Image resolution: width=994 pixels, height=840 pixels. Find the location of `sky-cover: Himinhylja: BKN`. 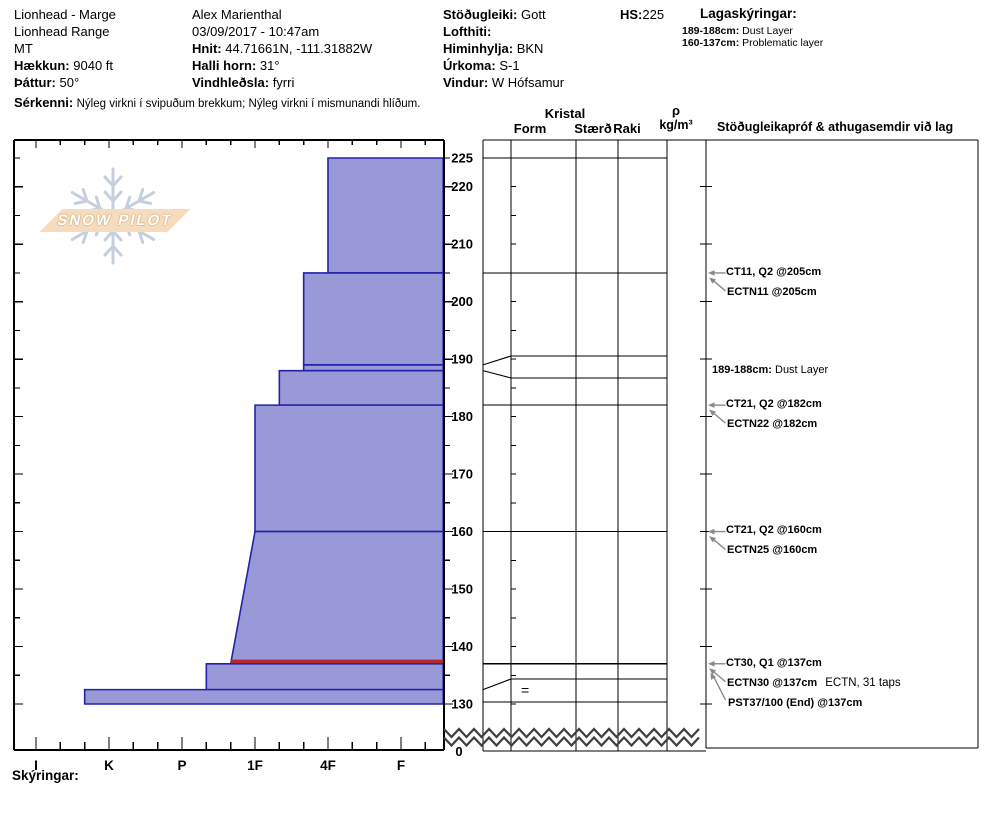

sky-cover: Himinhylja: BKN is located at coordinates (493, 48).